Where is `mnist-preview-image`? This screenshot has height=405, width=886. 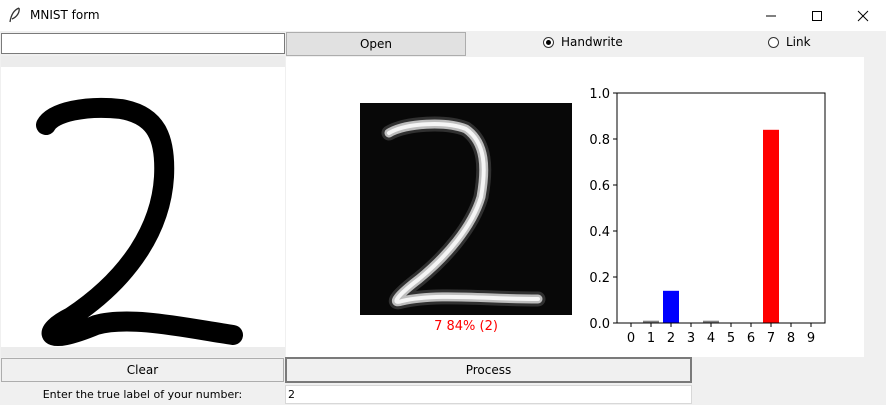 mnist-preview-image is located at coordinates (466, 209).